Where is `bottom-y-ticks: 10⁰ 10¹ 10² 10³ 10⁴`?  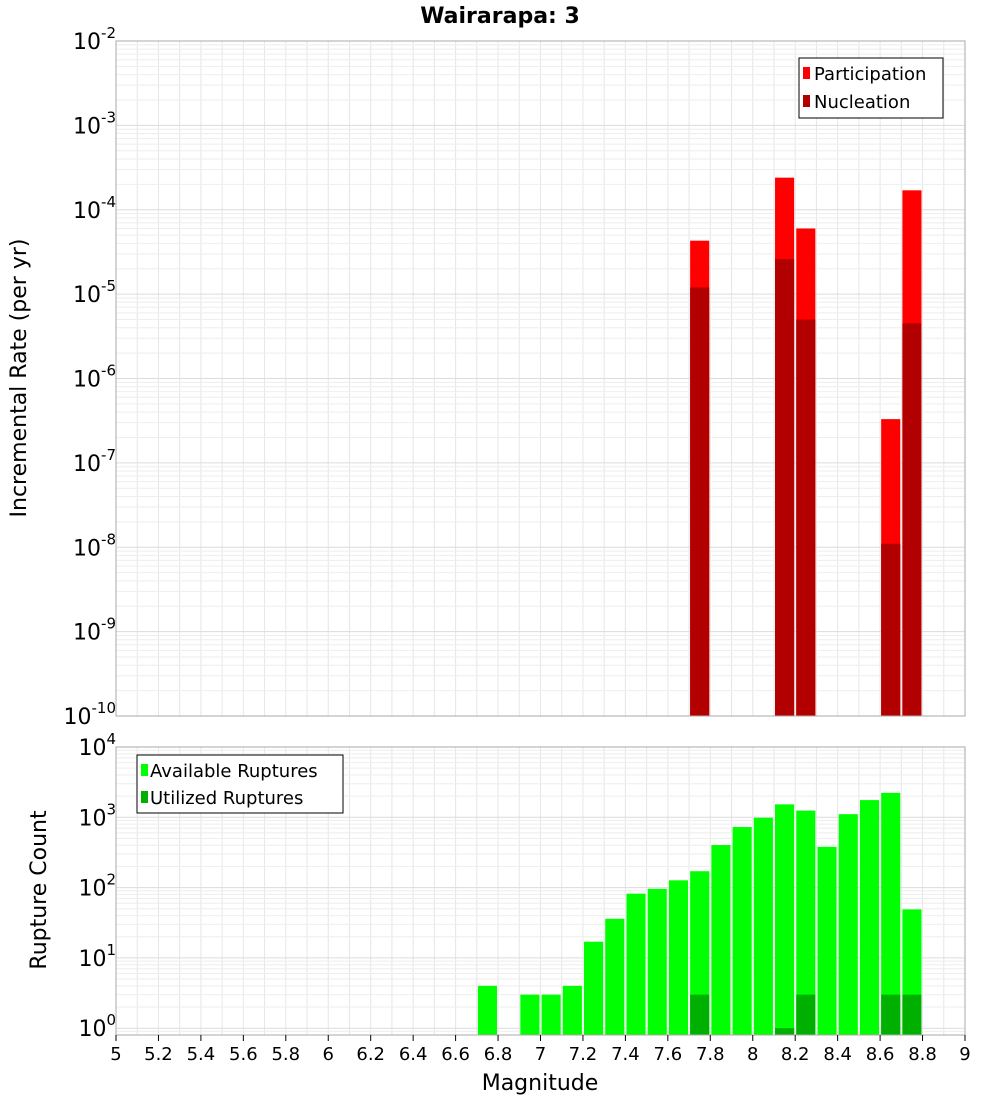 bottom-y-ticks: 10⁰ 10¹ 10² 10³ 10⁴ is located at coordinates (97, 886).